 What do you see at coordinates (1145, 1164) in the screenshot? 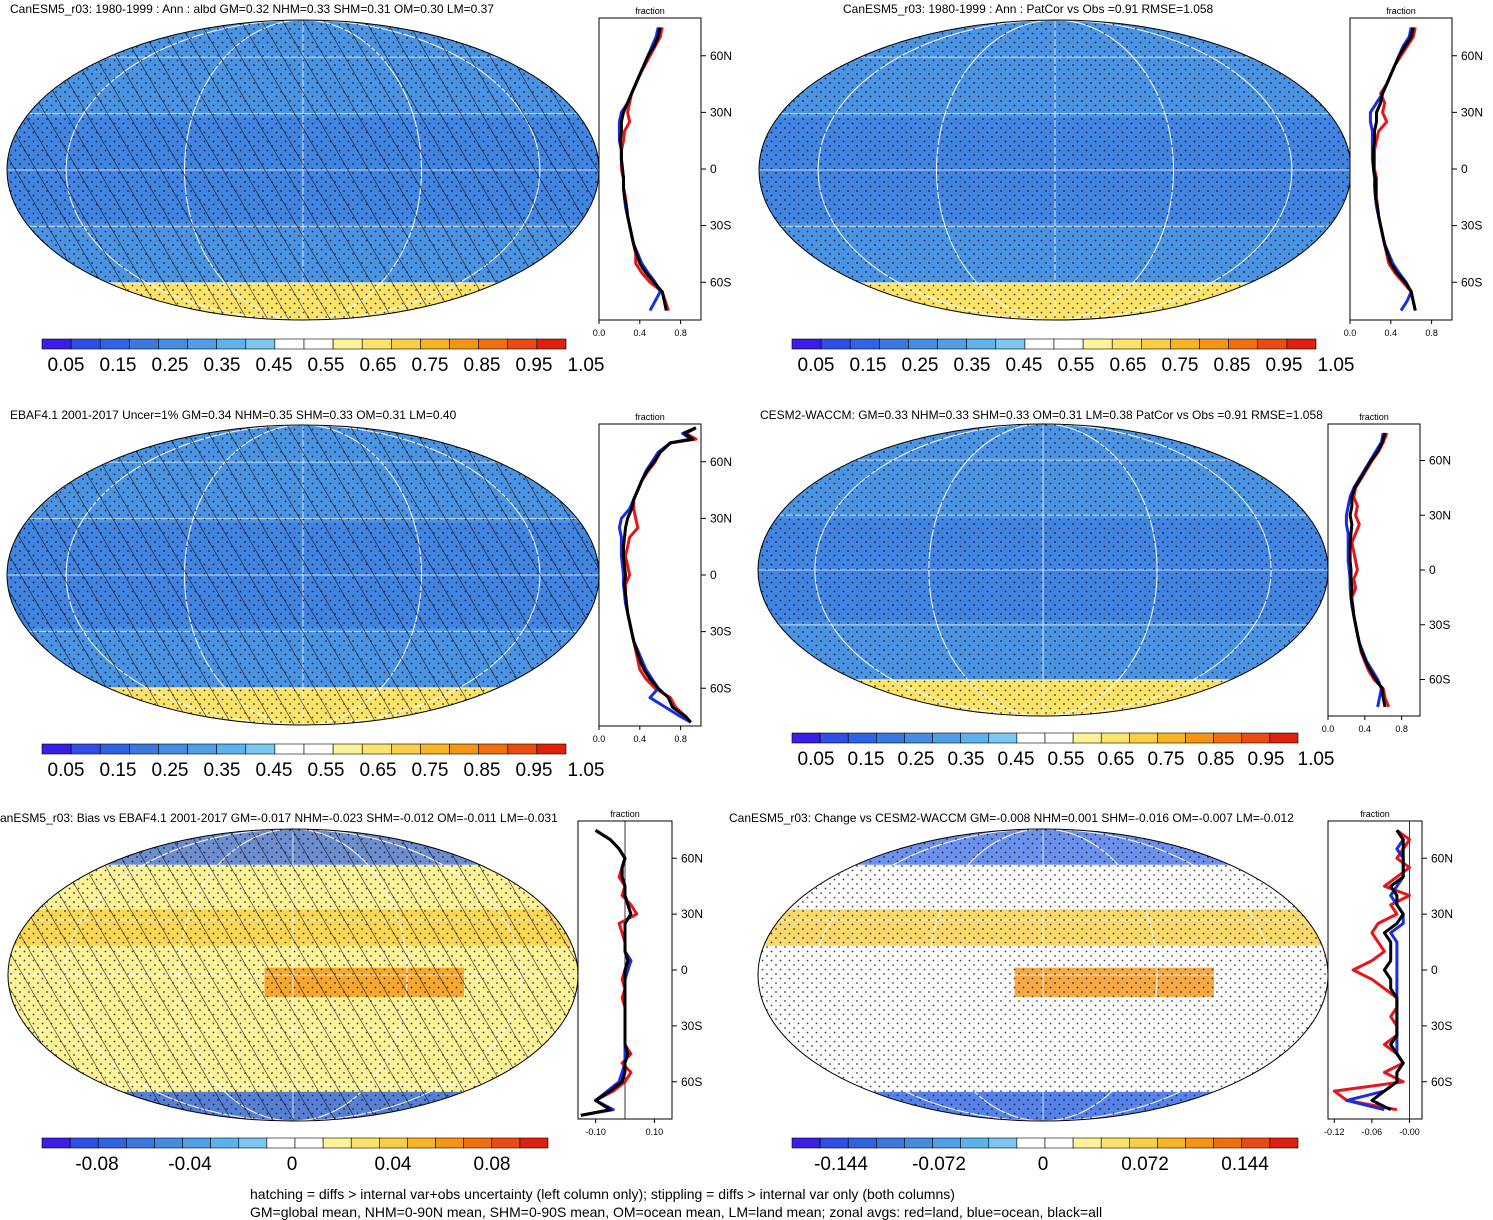
I see `colorbar-label: 0.072` at bounding box center [1145, 1164].